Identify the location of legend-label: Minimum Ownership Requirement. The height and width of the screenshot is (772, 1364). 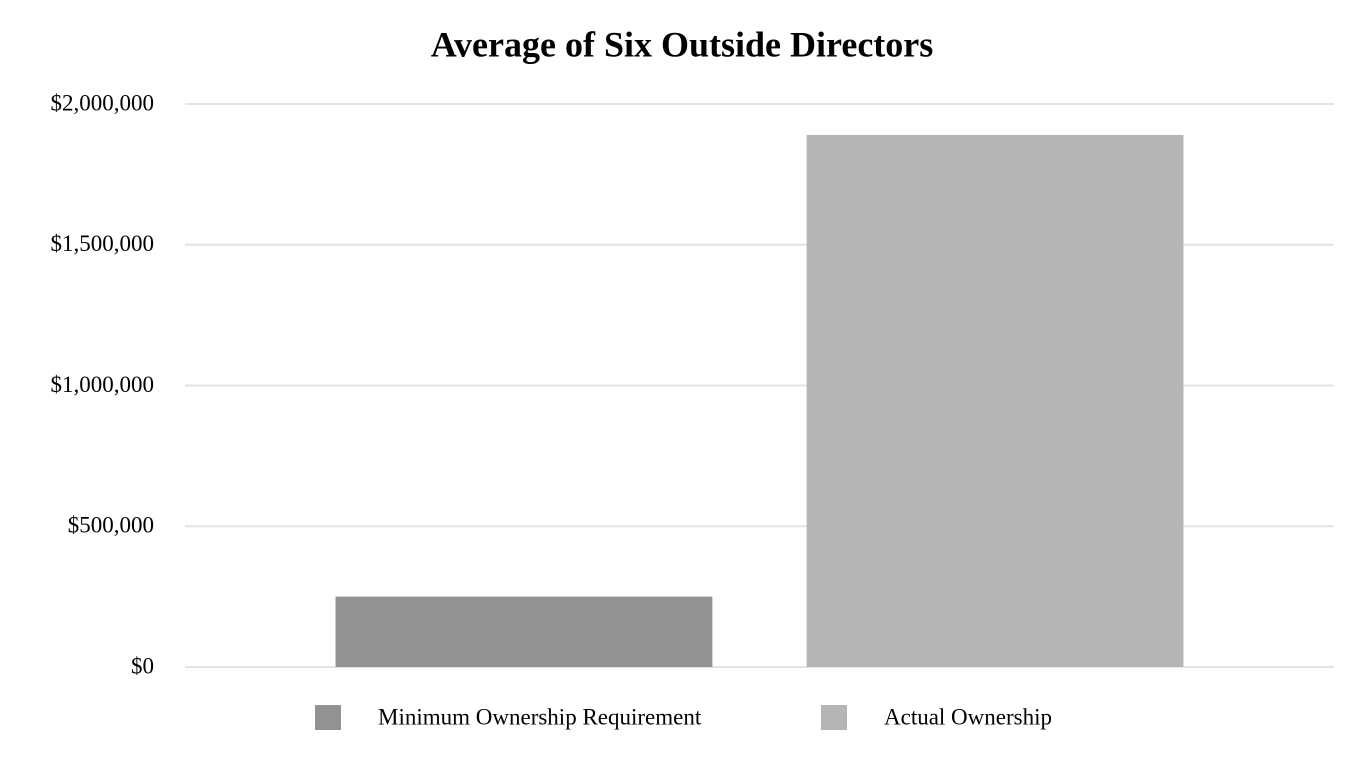
(540, 716).